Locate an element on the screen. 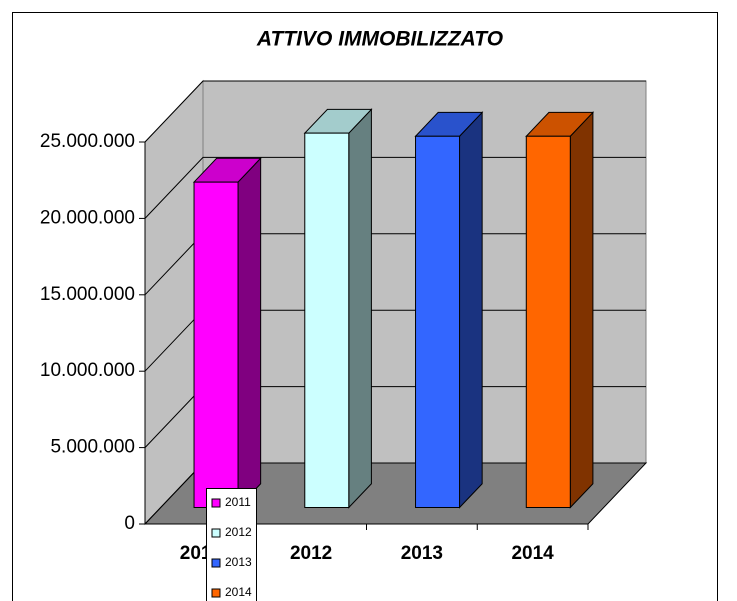 The height and width of the screenshot is (601, 737). x-tick-label: 2013 is located at coordinates (422, 553).